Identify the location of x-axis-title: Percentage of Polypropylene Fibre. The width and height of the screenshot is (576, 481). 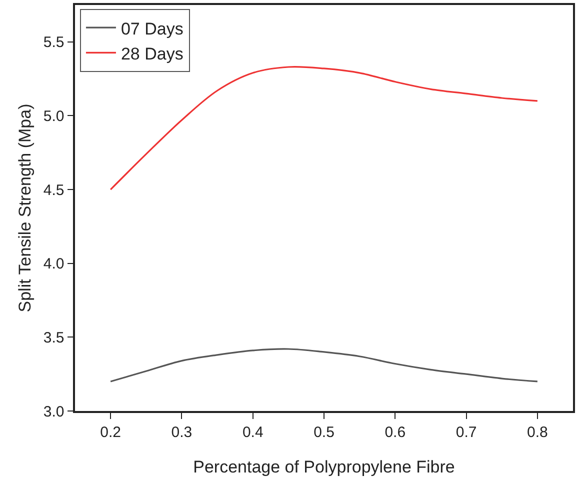
(324, 467).